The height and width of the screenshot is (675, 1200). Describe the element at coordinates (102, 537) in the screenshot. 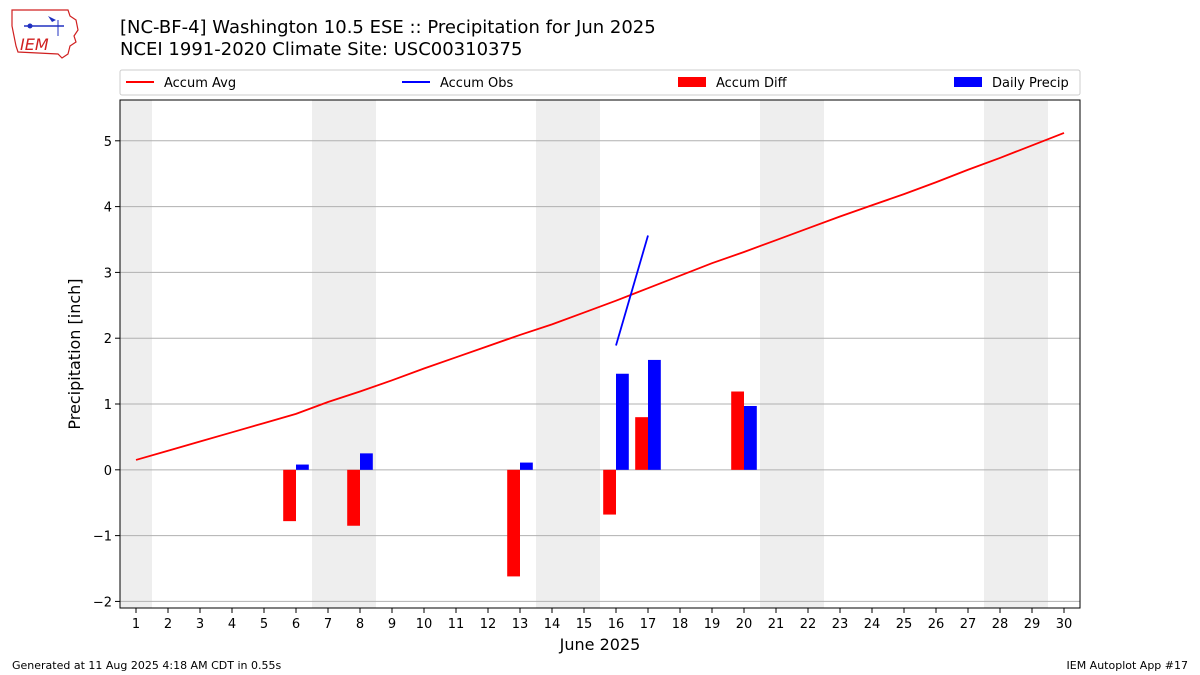

I see `y-tick-label: −1` at that location.